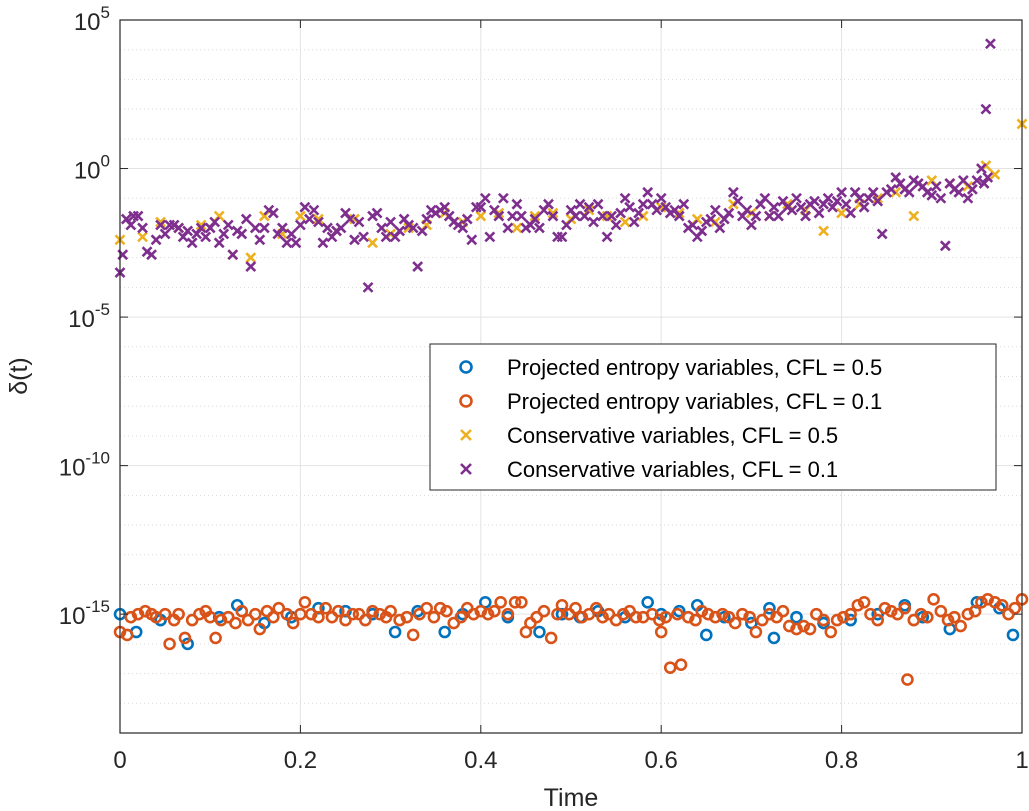 This screenshot has width=1029, height=811. What do you see at coordinates (713, 417) in the screenshot?
I see `legend-box` at bounding box center [713, 417].